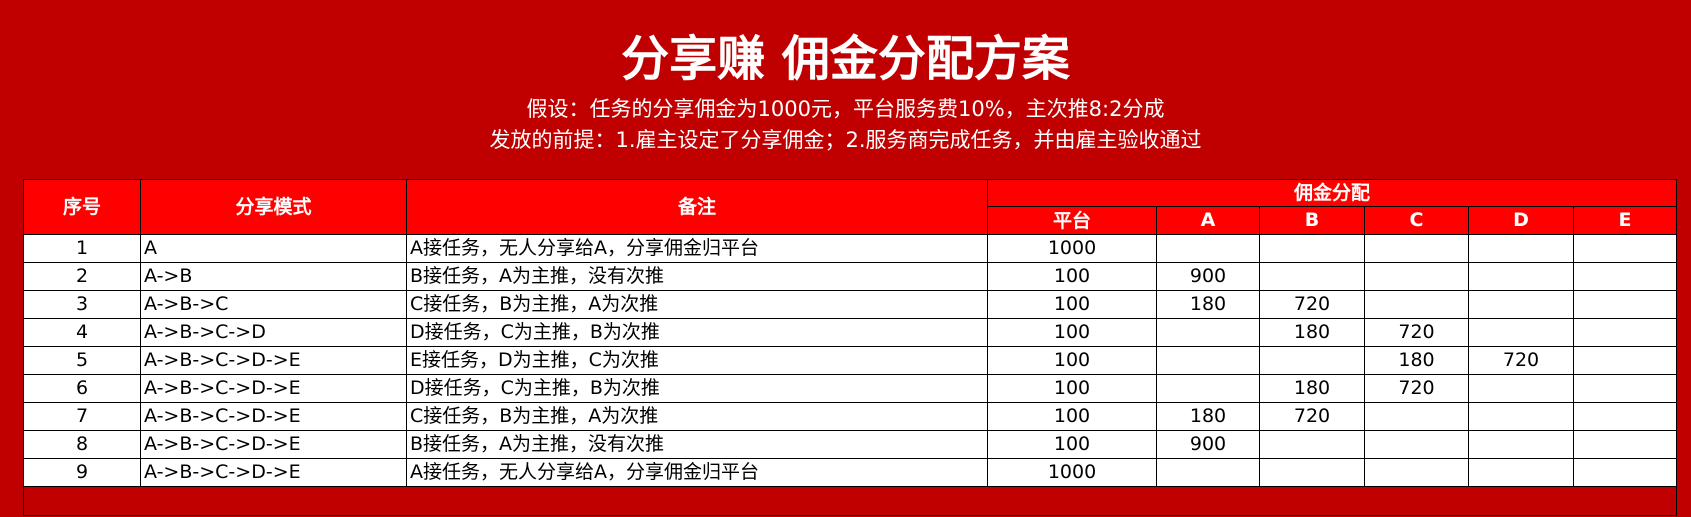 The image size is (1691, 517). I want to click on table-row: 5 A->B->C->D->E E接任务，D为主推，C为次推 100 180 720, so click(850, 360).